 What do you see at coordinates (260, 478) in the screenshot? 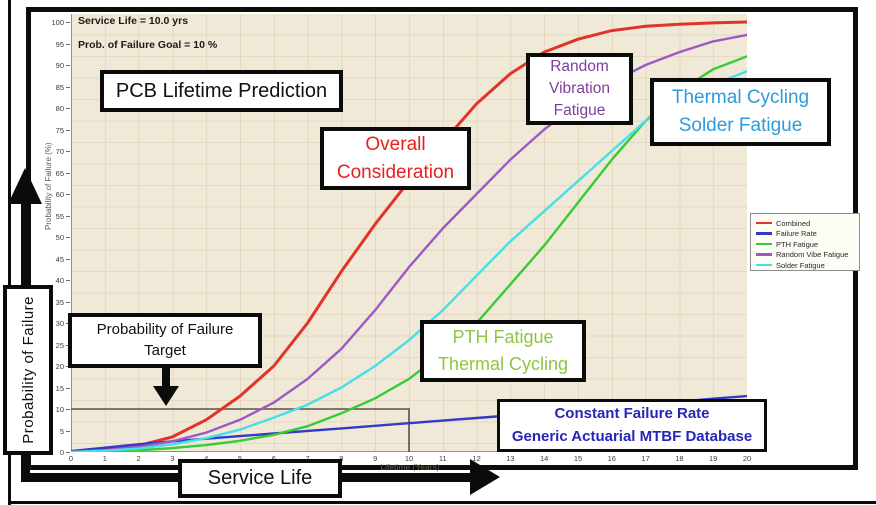
I see `service-life-axis-label: Service Life` at bounding box center [260, 478].